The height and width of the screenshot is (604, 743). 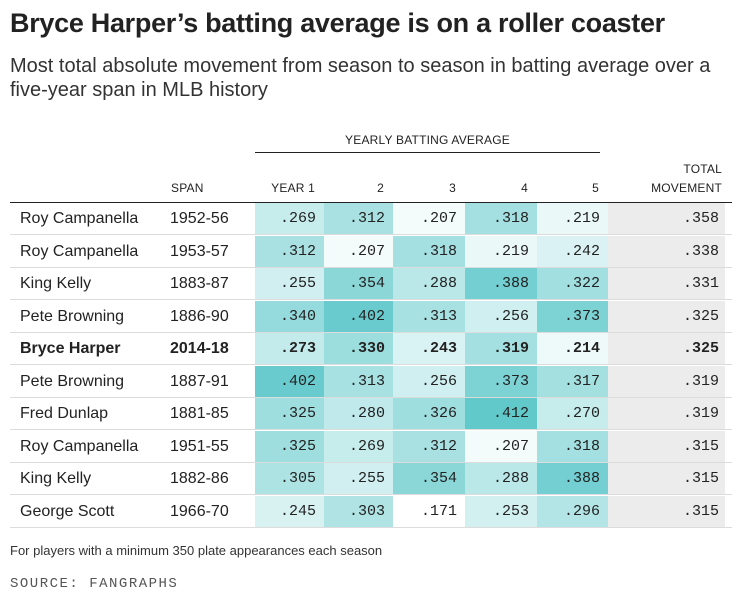 What do you see at coordinates (199, 511) in the screenshot?
I see `span-cell: 1966-70` at bounding box center [199, 511].